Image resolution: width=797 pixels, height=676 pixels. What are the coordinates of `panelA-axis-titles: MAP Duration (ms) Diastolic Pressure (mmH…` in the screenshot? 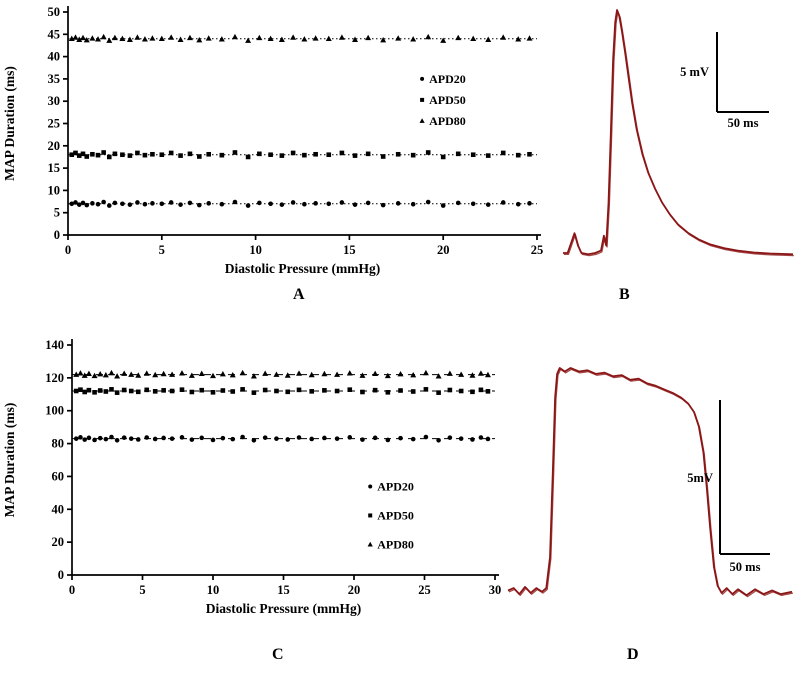 It's located at (191, 171).